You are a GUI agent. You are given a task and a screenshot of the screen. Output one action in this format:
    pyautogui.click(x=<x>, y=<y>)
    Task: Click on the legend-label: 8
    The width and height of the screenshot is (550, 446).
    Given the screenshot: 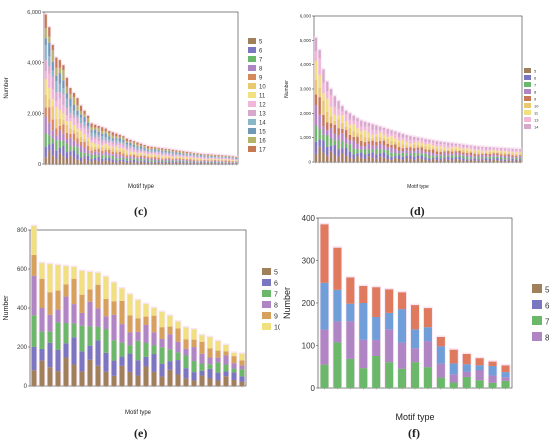 What is the action you would take?
    pyautogui.click(x=276, y=306)
    